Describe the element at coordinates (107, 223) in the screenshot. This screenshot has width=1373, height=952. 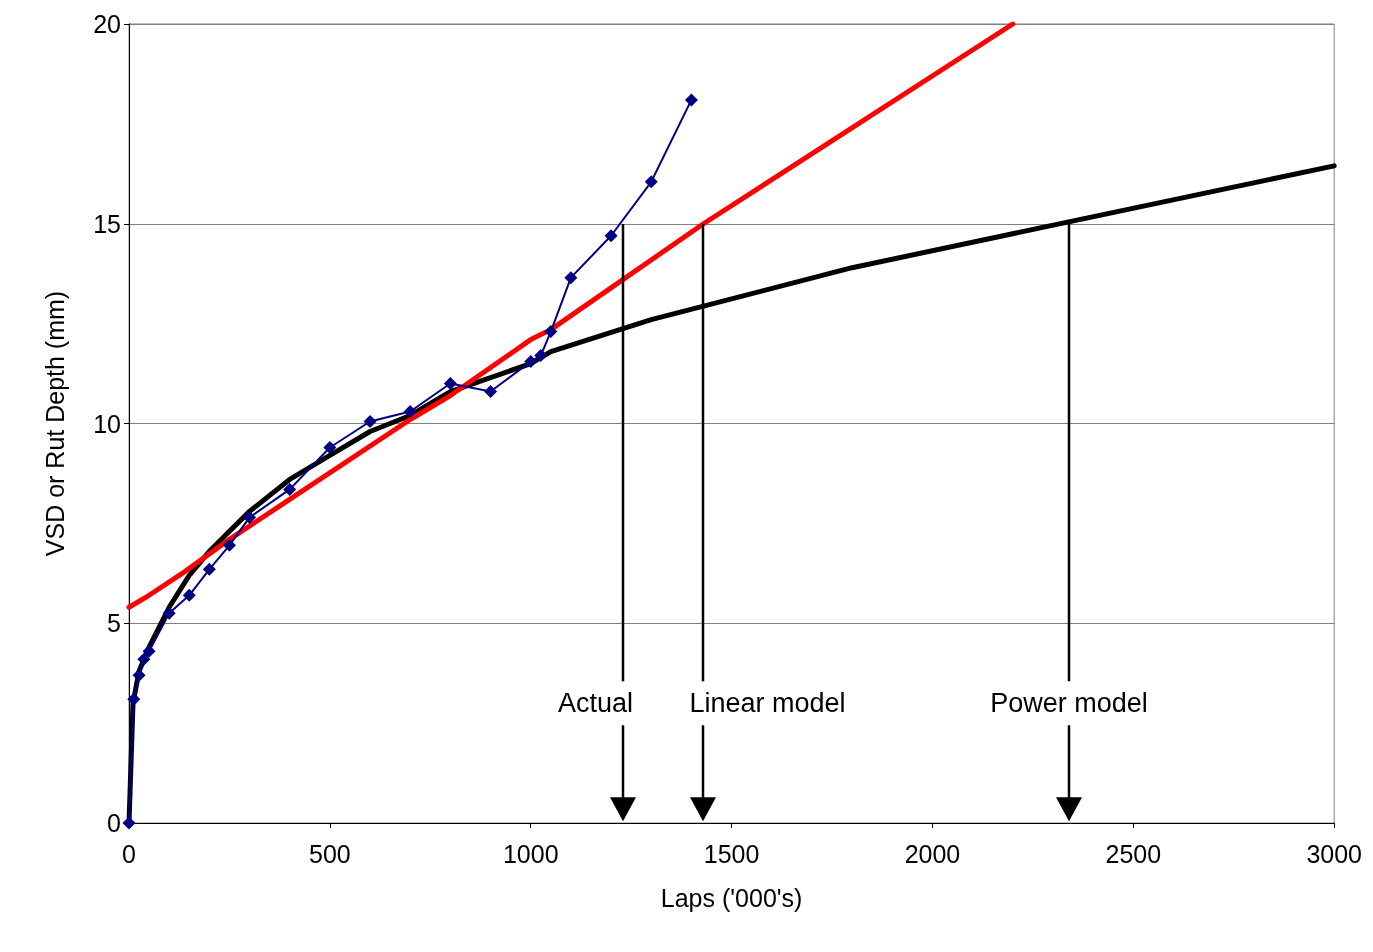
I see `y-tick-label: 15` at that location.